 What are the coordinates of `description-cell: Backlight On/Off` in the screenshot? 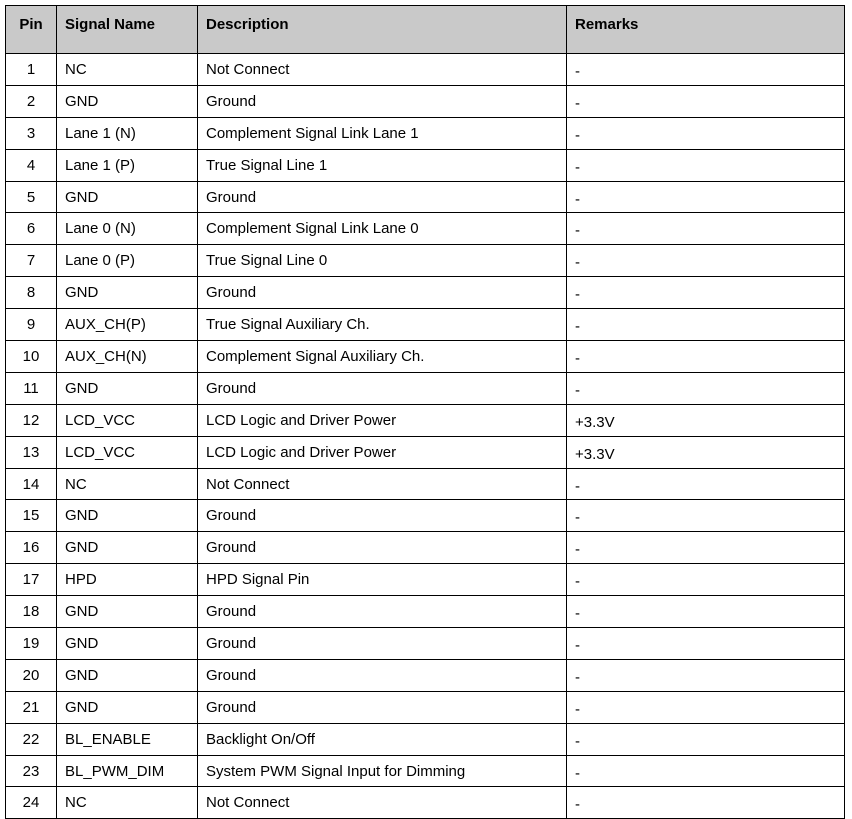 It's located at (382, 739).